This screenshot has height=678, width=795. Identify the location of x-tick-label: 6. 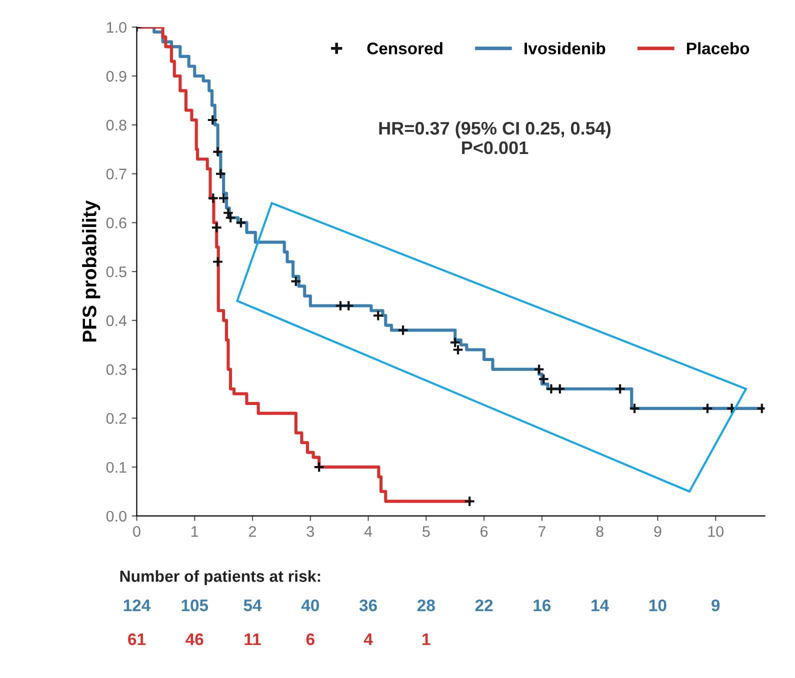
(484, 531).